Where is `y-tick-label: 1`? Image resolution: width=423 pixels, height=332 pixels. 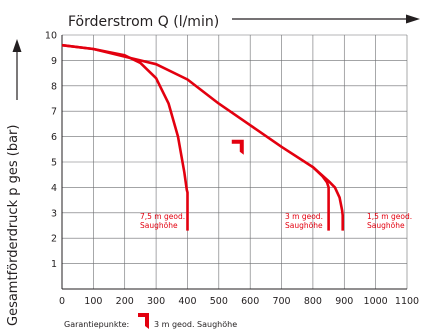 y-tick-label: 1 is located at coordinates (54, 264).